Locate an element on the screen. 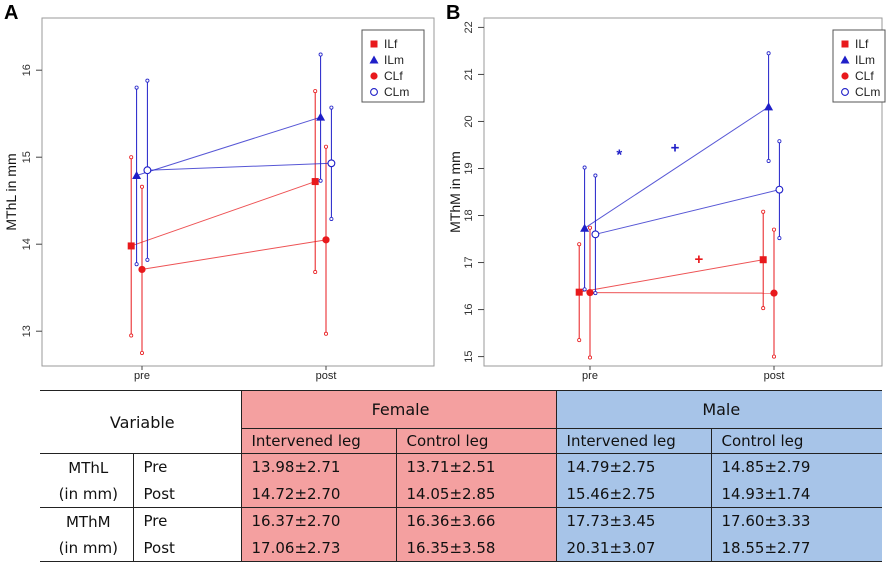  mthl-post-female-intervened: 14.72±2.70 is located at coordinates (318, 494).